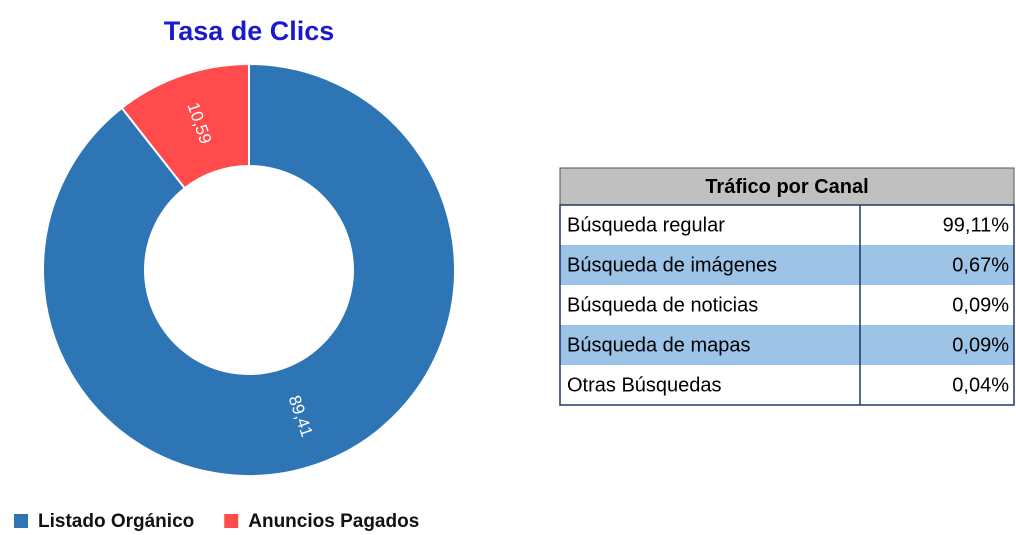 This screenshot has height=535, width=1016. What do you see at coordinates (644, 385) in the screenshot?
I see `table-cell: Otras Búsquedas` at bounding box center [644, 385].